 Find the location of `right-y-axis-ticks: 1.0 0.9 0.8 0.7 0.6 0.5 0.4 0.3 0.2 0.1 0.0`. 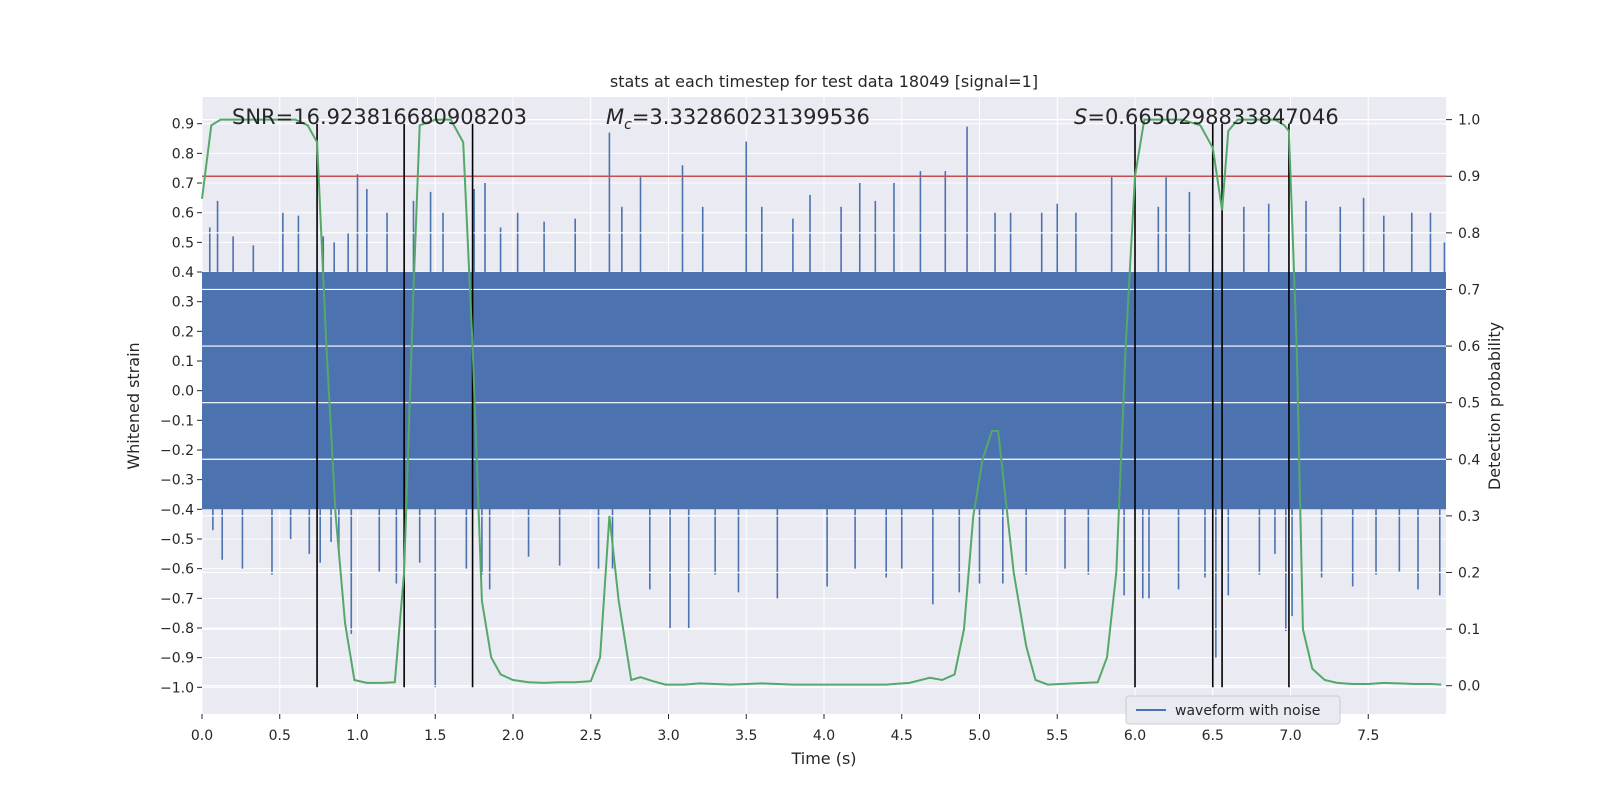

right-y-axis-ticks: 1.0 0.9 0.8 0.7 0.6 0.5 0.4 0.3 0.2 0.1 0.0 is located at coordinates (1463, 404).